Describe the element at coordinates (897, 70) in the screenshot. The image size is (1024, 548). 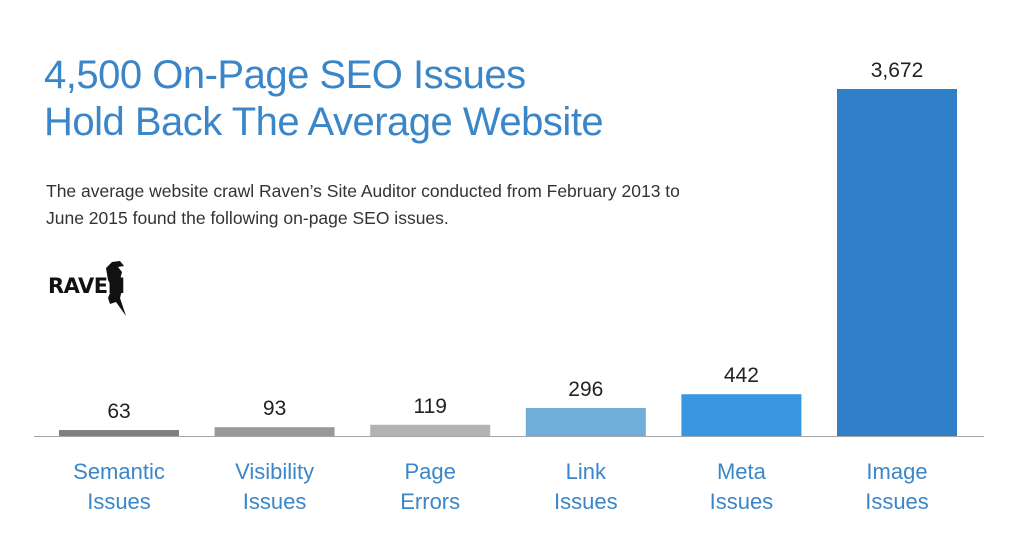
I see `bar-value-label: 3,672` at that location.